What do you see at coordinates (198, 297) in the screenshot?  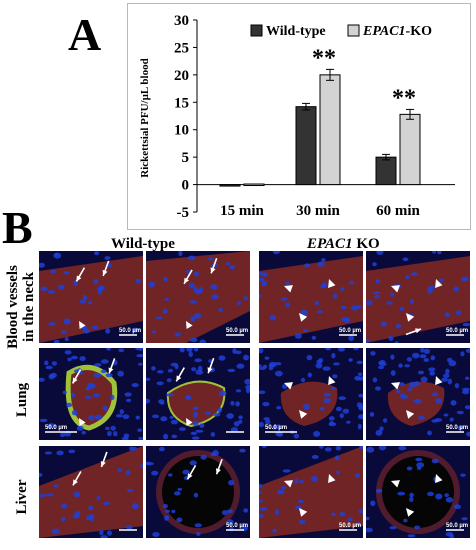 I see `micrograph-neck-wild-type-2: 50.0 µm` at bounding box center [198, 297].